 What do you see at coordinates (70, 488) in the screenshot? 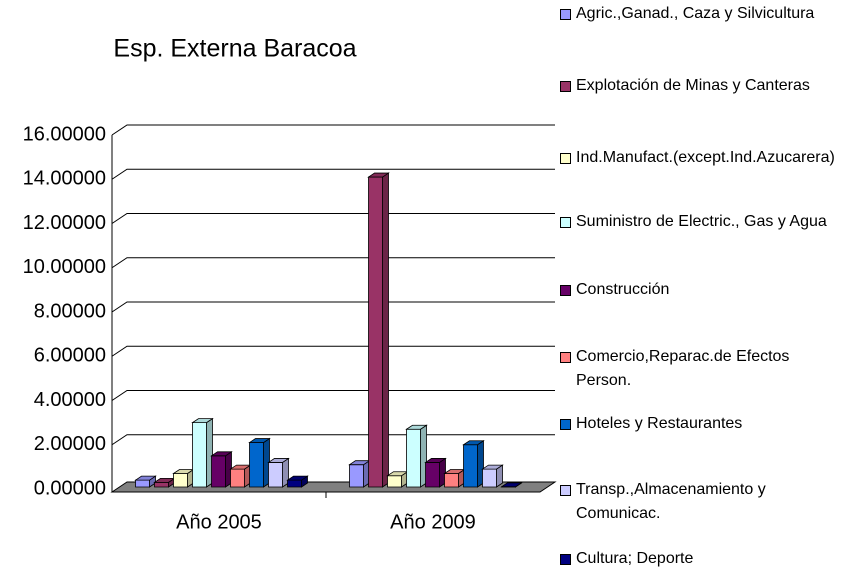
I see `y-tick-label: 0.00000` at bounding box center [70, 488].